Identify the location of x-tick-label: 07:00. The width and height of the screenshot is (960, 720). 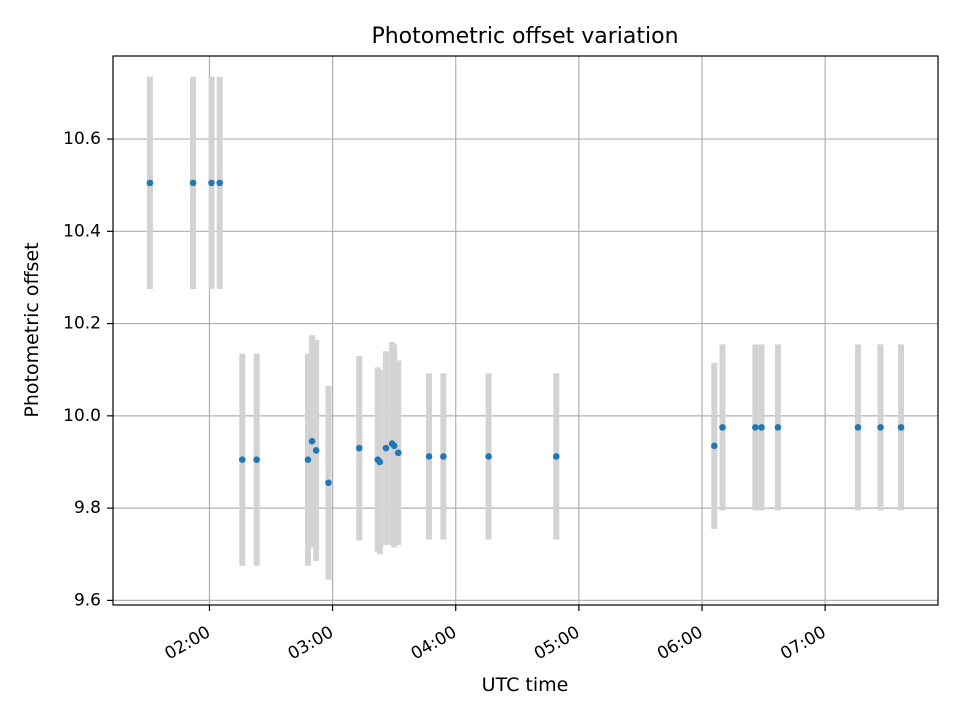
(803, 643).